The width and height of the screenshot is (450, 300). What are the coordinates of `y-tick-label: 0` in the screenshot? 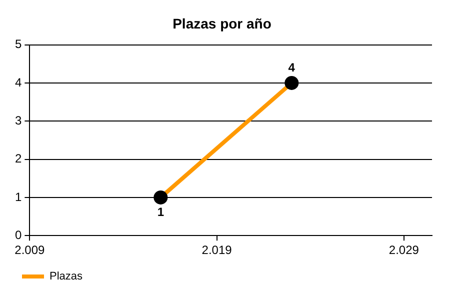 It's located at (18, 235).